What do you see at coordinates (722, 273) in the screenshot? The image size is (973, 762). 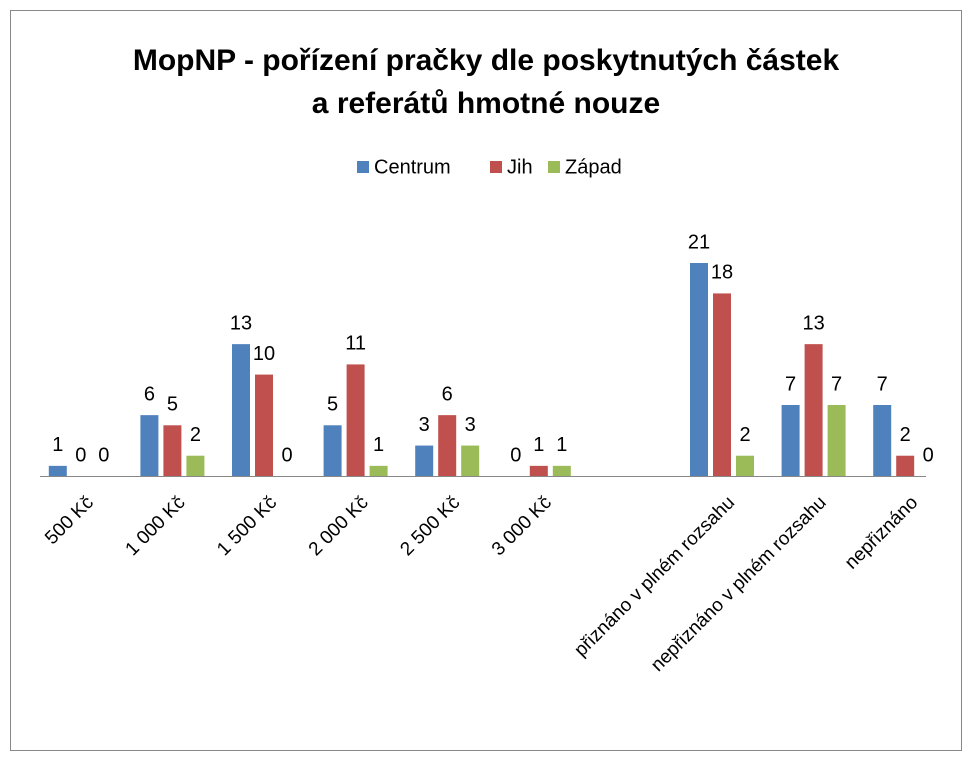 I see `value-label: 18` at bounding box center [722, 273].